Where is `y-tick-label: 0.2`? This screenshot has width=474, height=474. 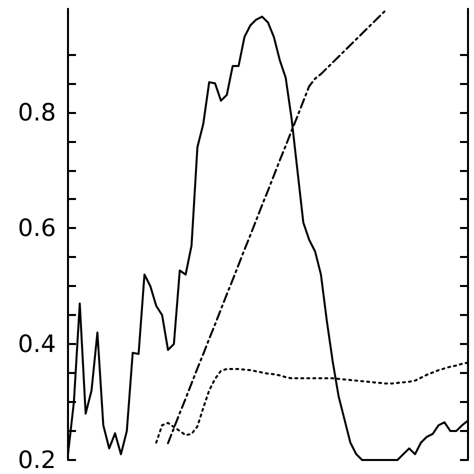
y-tick-label: 0.2 is located at coordinates (37, 460).